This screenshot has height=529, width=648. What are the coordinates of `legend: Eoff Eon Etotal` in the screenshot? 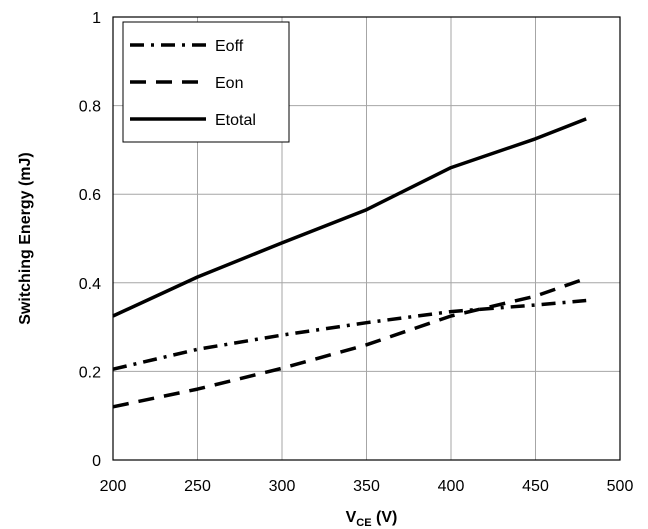 It's located at (206, 82).